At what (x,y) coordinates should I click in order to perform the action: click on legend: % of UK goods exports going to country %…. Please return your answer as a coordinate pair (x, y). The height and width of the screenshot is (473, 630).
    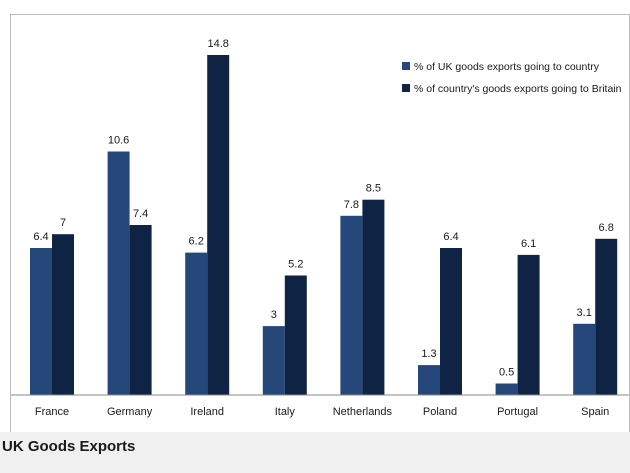
    Looking at the image, I should click on (512, 78).